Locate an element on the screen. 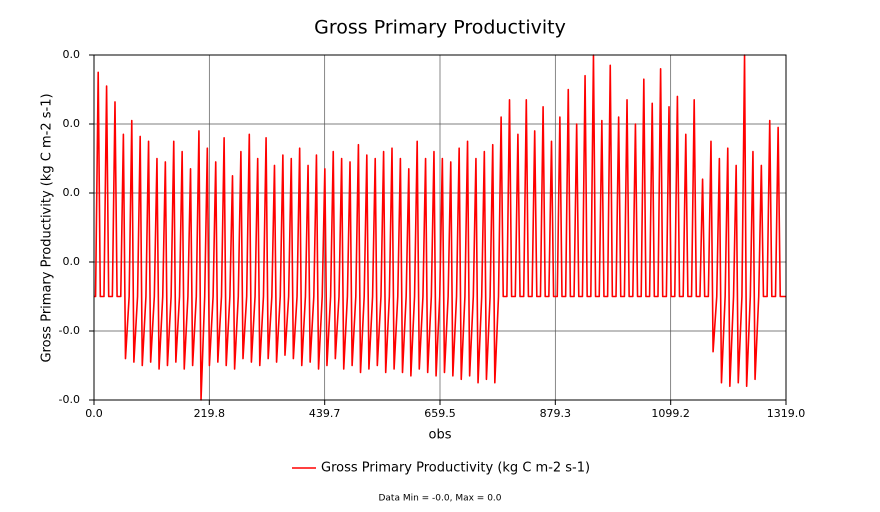 This screenshot has width=880, height=512. x-tick-label: 879.3 is located at coordinates (556, 413).